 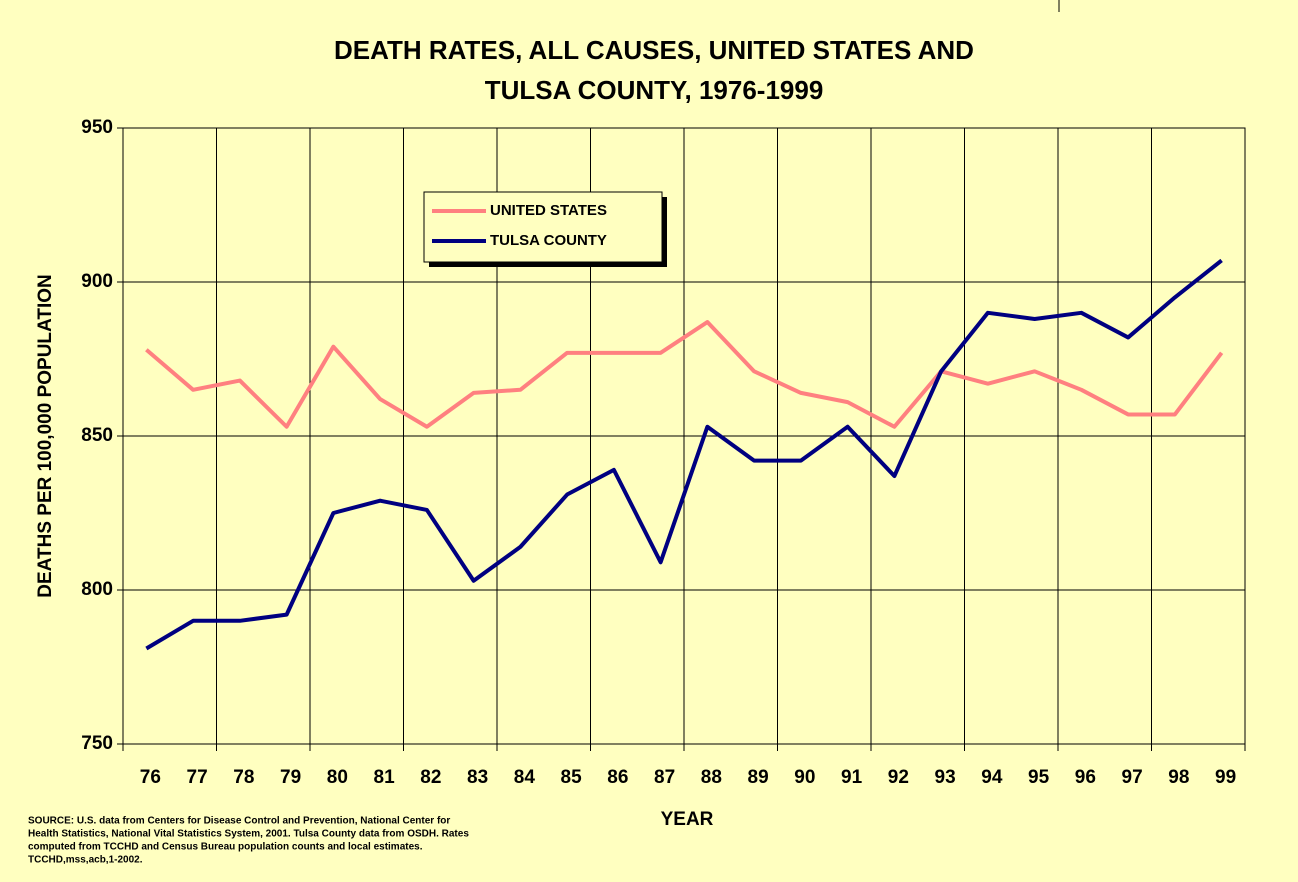 I want to click on x-tick-label: 91, so click(x=852, y=777).